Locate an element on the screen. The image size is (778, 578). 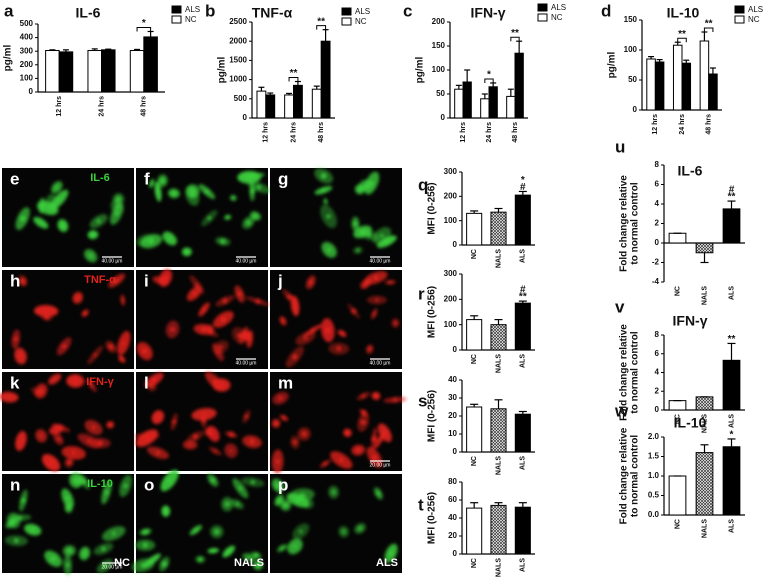
x-tick-label: 12 hrs is located at coordinates (655, 124).